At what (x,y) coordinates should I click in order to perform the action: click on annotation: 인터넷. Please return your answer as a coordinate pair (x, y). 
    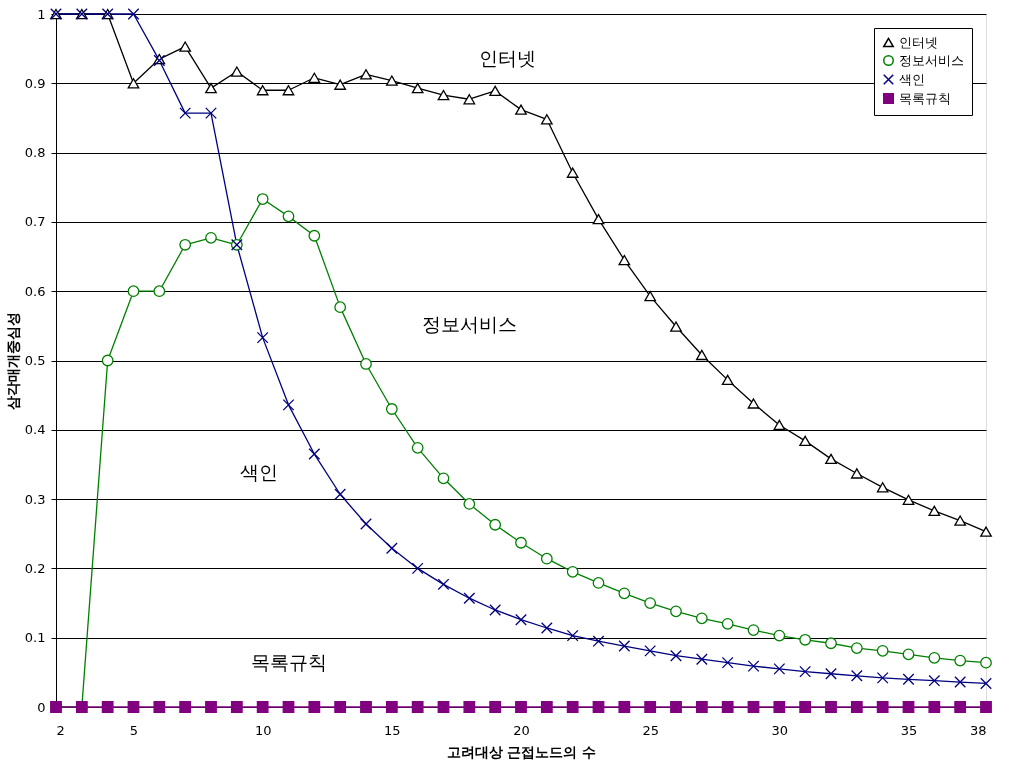
    Looking at the image, I should click on (507, 57).